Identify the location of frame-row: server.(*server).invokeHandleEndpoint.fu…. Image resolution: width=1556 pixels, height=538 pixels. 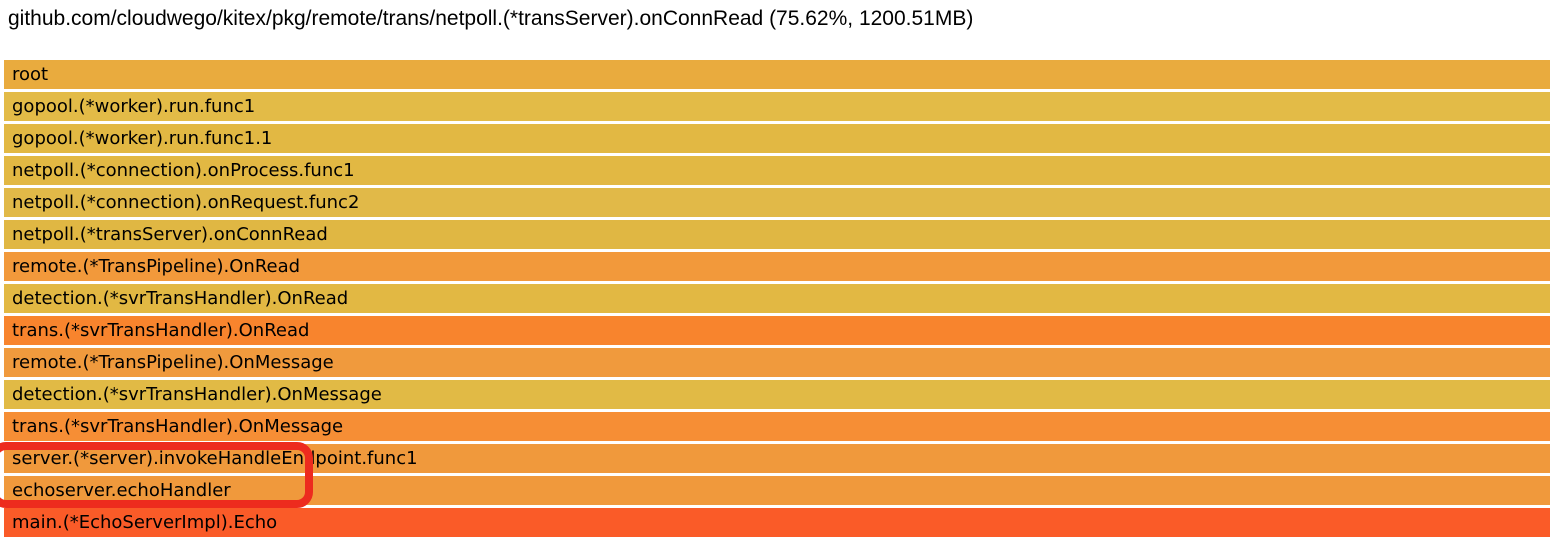
(777, 458).